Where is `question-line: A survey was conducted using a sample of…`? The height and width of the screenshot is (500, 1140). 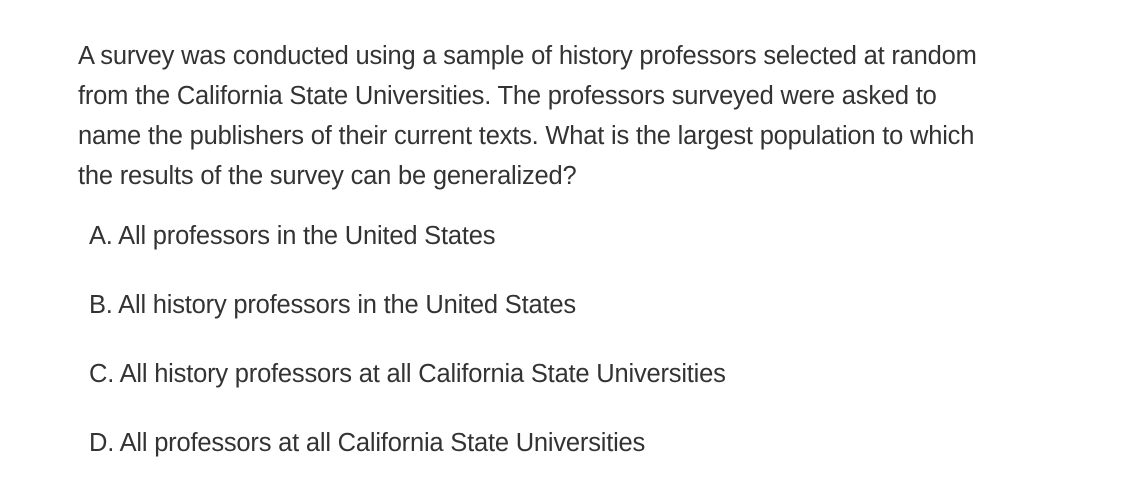 question-line: A survey was conducted using a sample of… is located at coordinates (527, 56).